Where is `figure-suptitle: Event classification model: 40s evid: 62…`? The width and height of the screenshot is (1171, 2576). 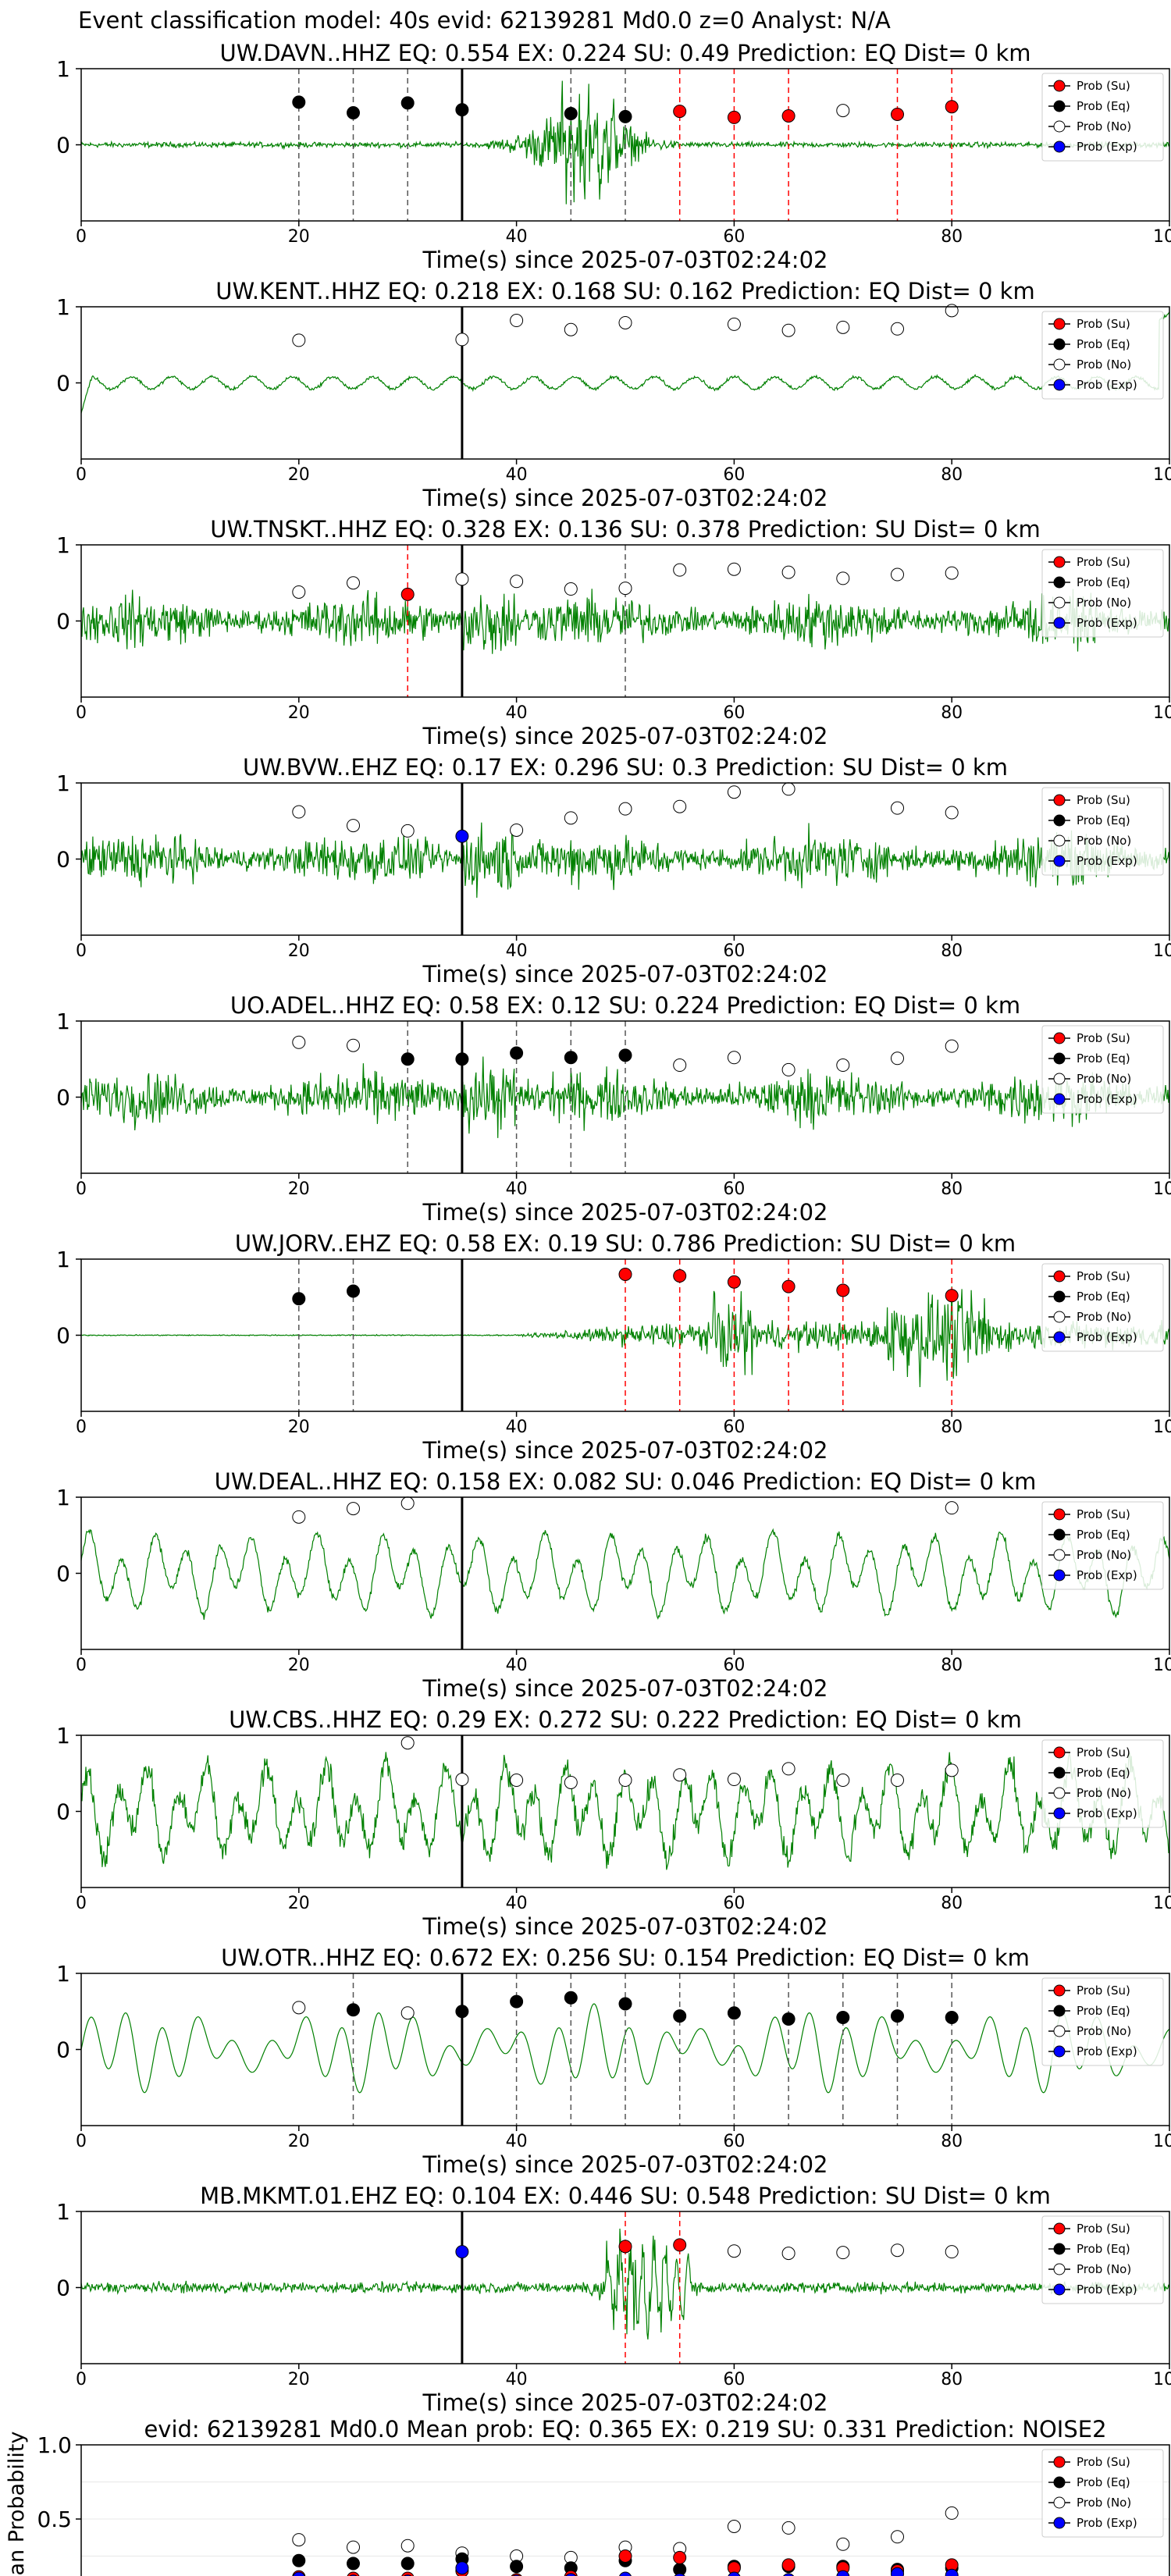 figure-suptitle: Event classification model: 40s evid: 62… is located at coordinates (485, 20).